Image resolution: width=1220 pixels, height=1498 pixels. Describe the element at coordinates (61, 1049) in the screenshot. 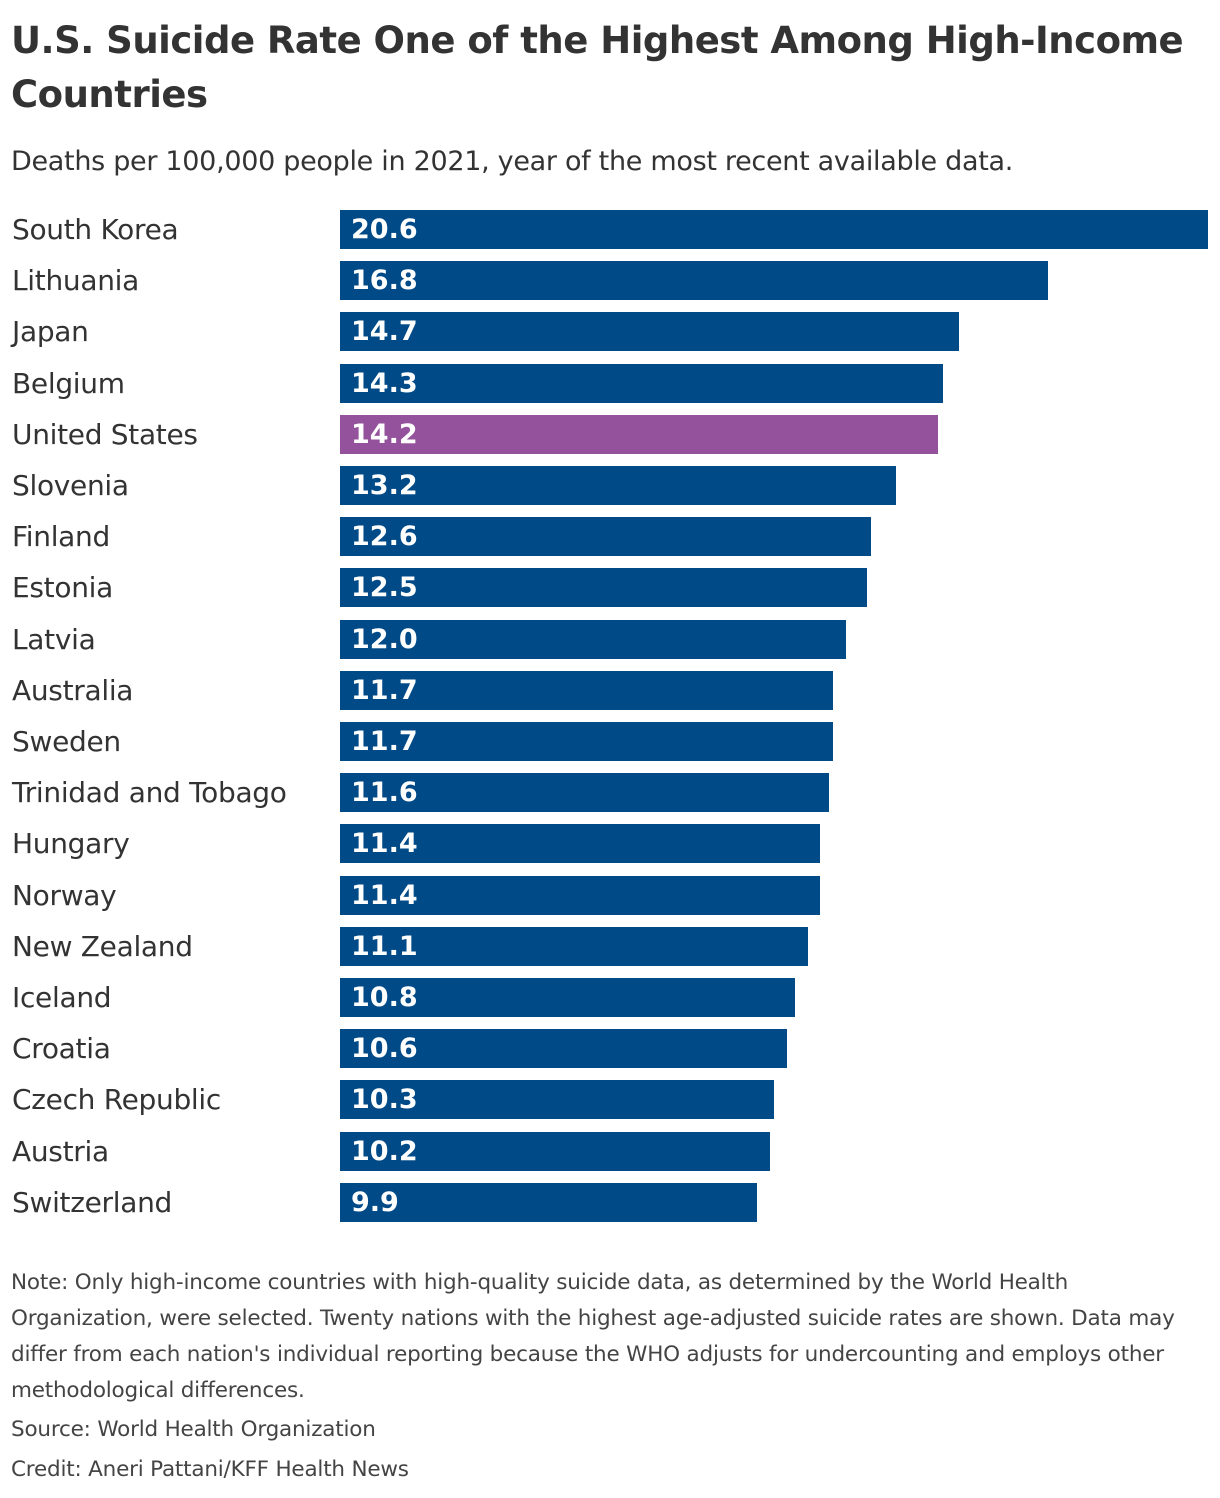

I see `category-label: Croatia` at that location.